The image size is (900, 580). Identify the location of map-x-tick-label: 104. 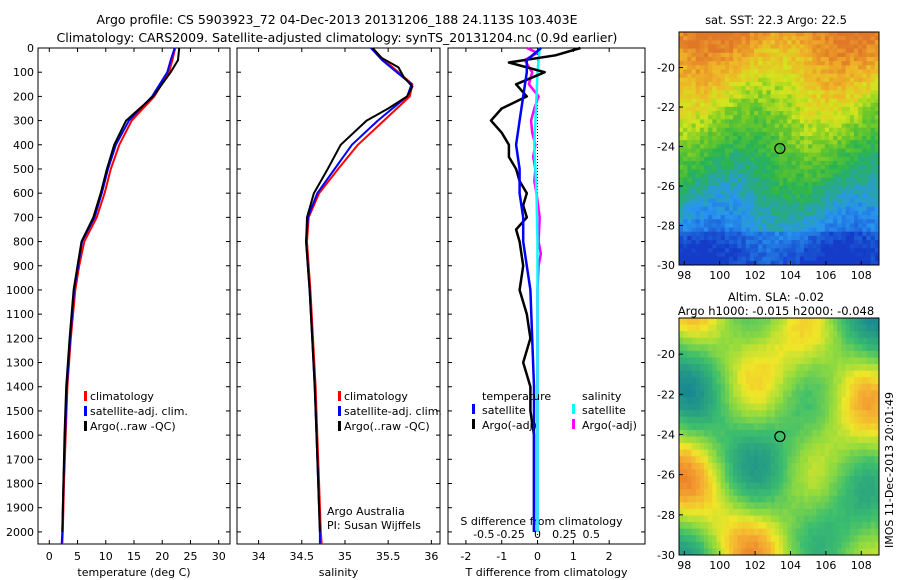
(790, 275).